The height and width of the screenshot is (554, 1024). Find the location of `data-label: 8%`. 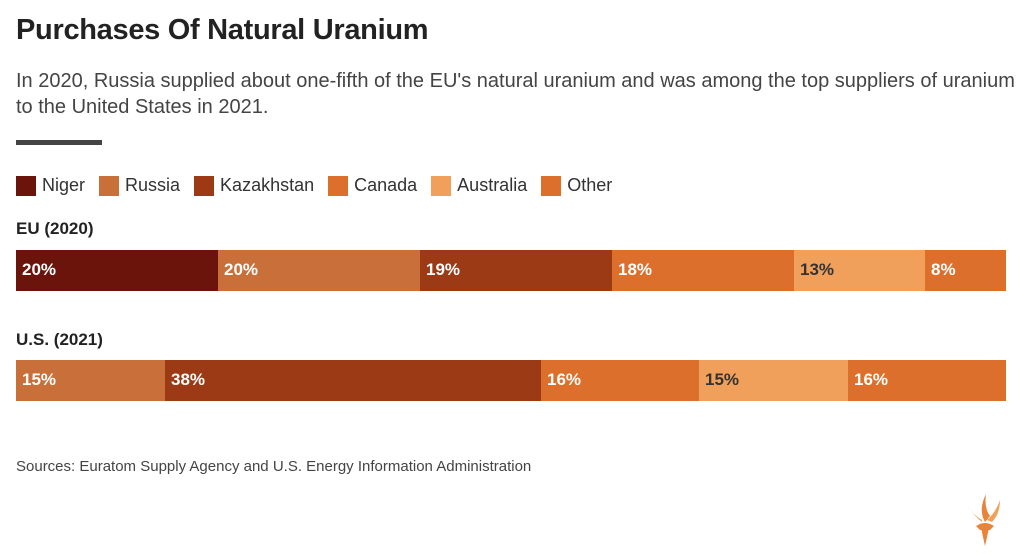

data-label: 8% is located at coordinates (943, 269).